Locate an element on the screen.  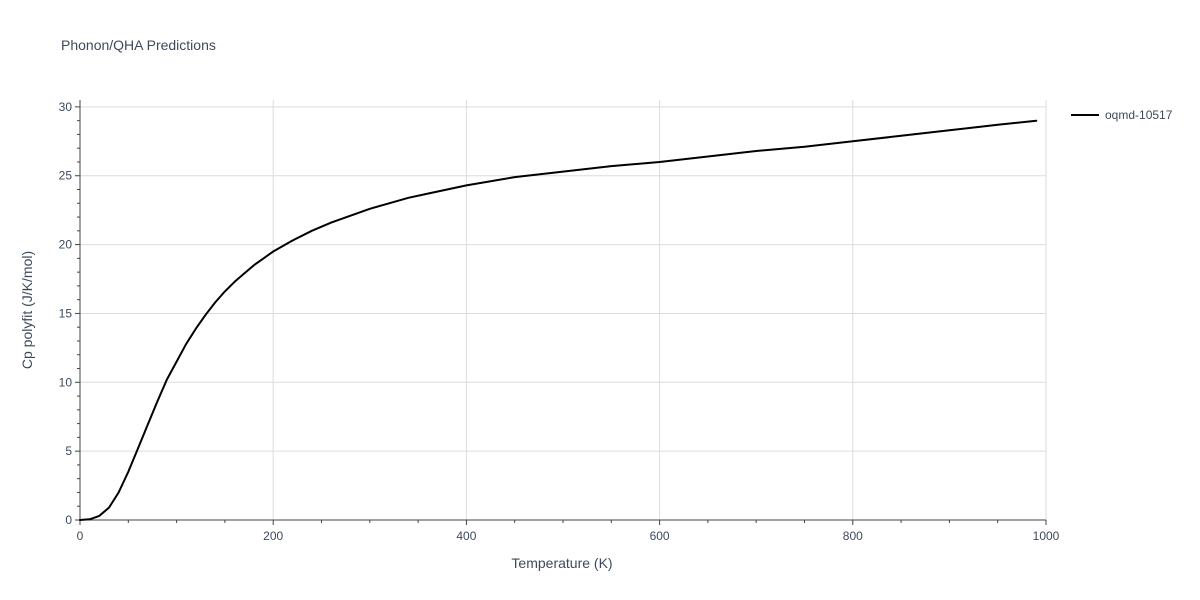
x-tick-label: 600 is located at coordinates (660, 536).